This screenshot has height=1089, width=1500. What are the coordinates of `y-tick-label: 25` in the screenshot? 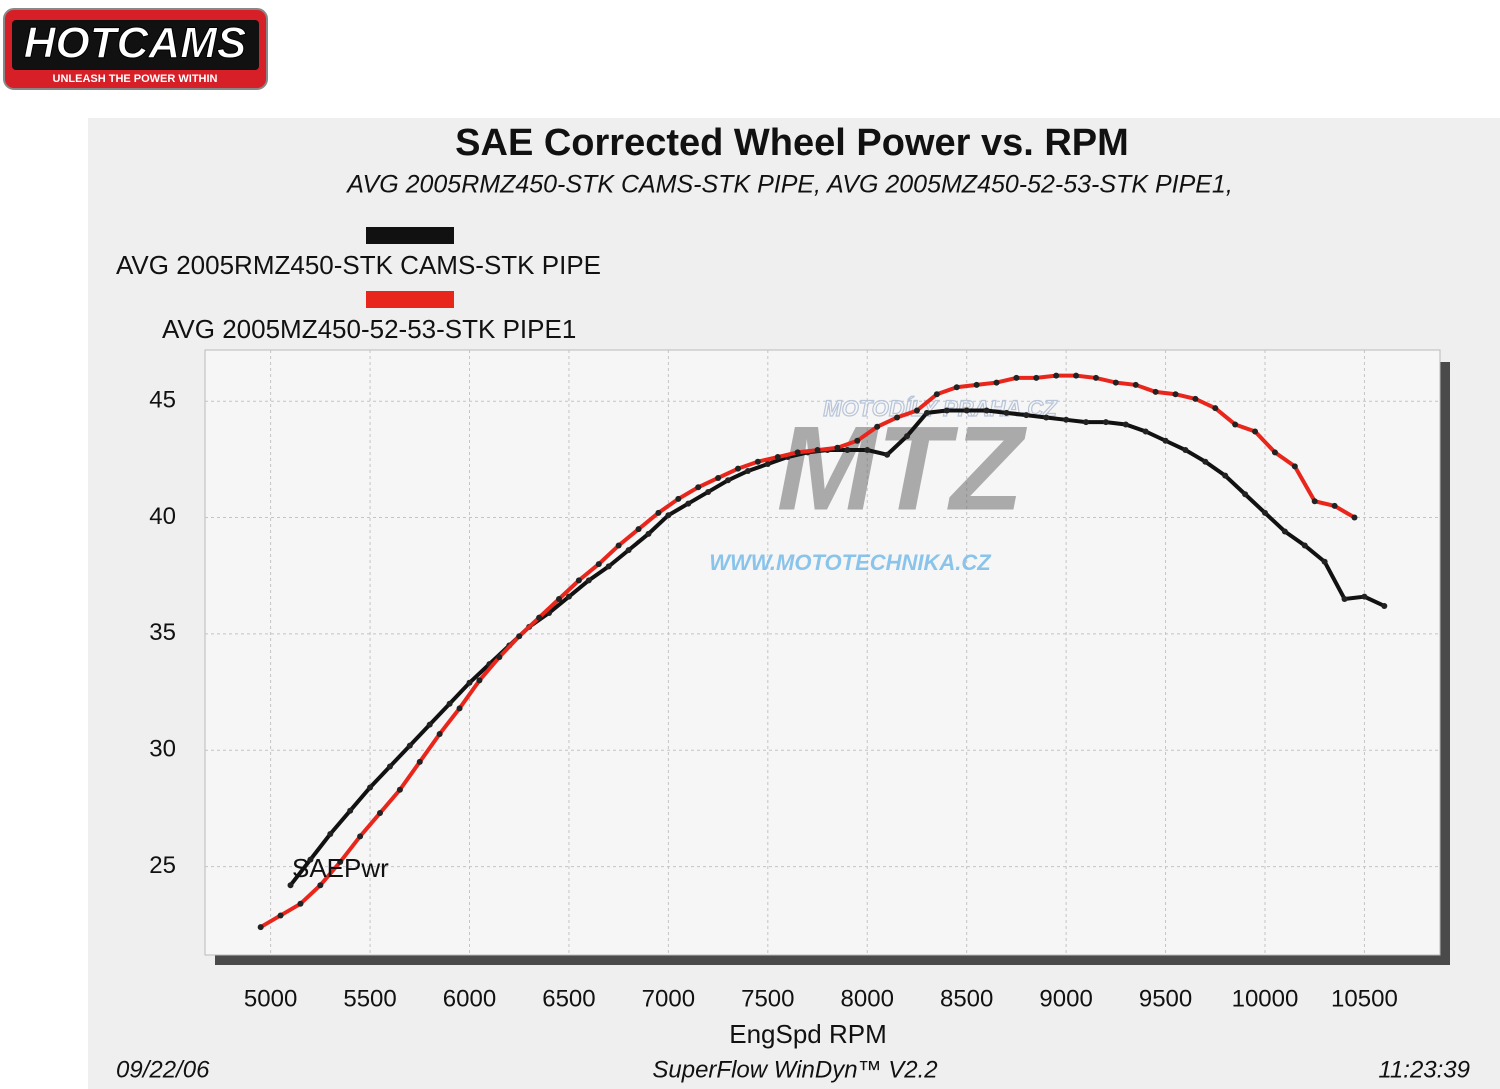 It's located at (162, 865).